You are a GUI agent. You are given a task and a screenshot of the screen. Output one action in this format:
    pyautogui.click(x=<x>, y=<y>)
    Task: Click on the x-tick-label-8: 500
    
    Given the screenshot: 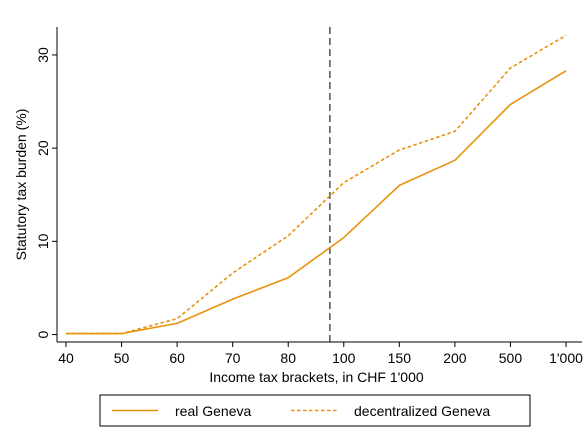 What is the action you would take?
    pyautogui.click(x=511, y=358)
    